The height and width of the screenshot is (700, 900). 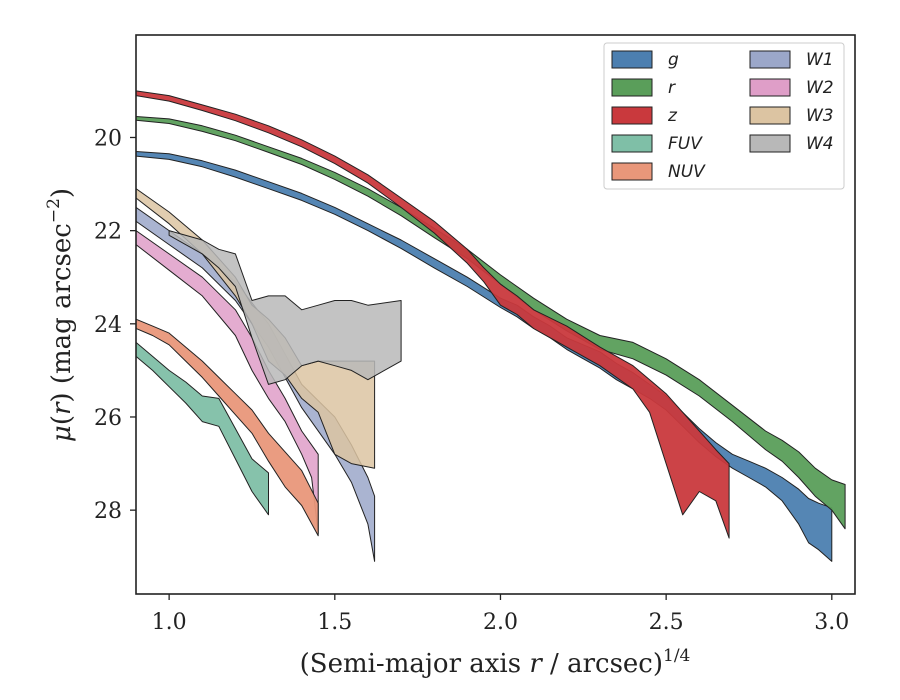 What do you see at coordinates (687, 172) in the screenshot?
I see `legend-label-nuv: NUV` at bounding box center [687, 172].